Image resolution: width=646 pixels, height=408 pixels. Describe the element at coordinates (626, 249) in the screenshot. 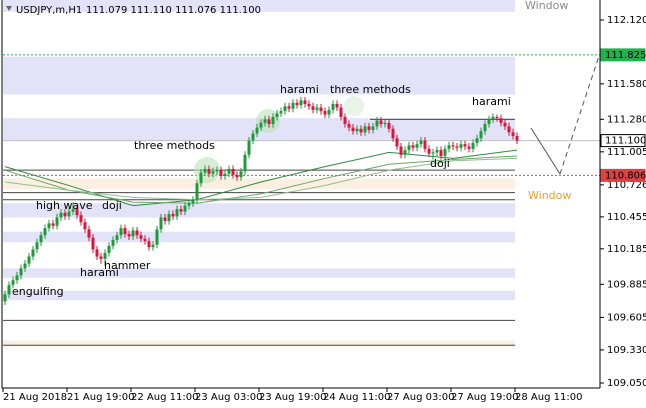

I see `y-tick-label: 110.185` at that location.